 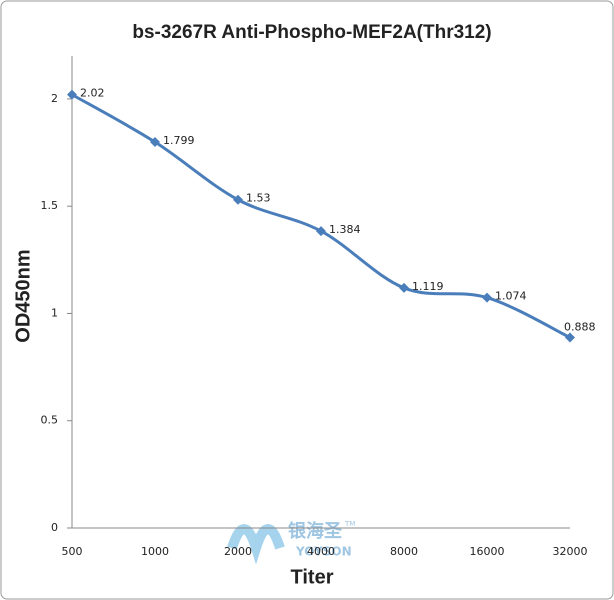 What do you see at coordinates (570, 551) in the screenshot?
I see `x-tick-label: 32000` at bounding box center [570, 551].